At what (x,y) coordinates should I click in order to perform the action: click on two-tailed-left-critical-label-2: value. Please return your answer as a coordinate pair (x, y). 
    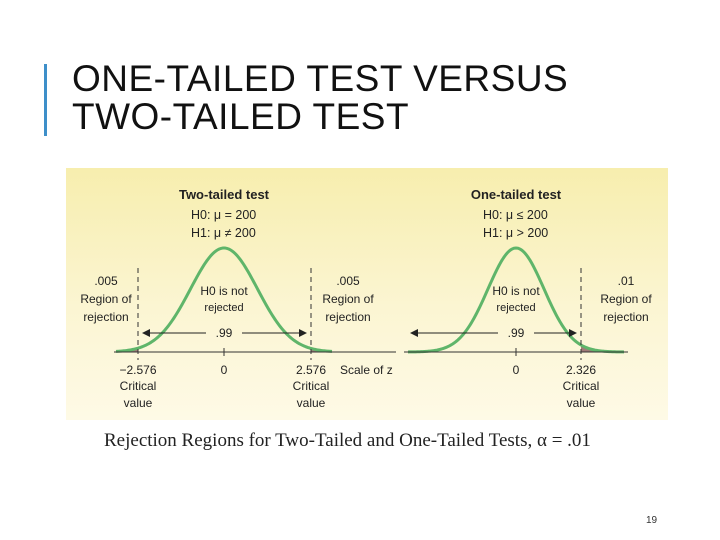
    Looking at the image, I should click on (138, 403).